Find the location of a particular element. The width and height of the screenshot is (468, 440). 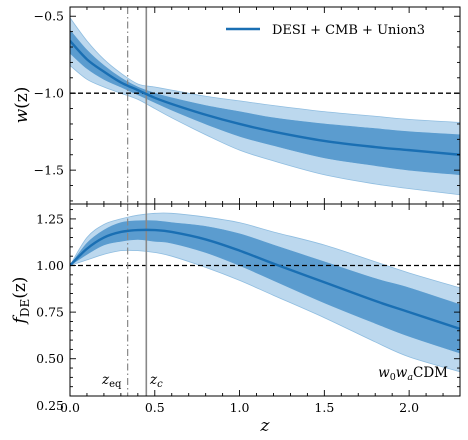

legend: DESI + CMB + Union3 is located at coordinates (325, 30).